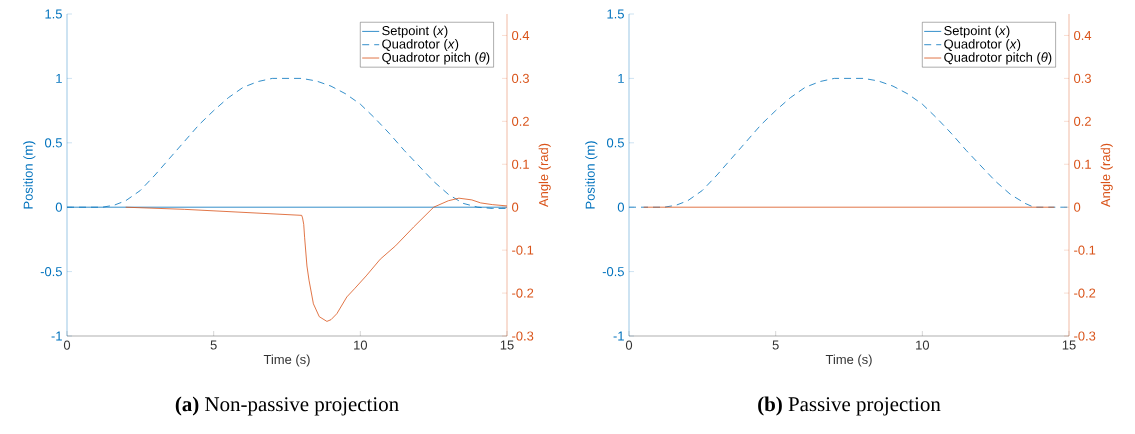 This screenshot has width=1135, height=434. I want to click on text: (b) Passive projection, so click(849, 406).